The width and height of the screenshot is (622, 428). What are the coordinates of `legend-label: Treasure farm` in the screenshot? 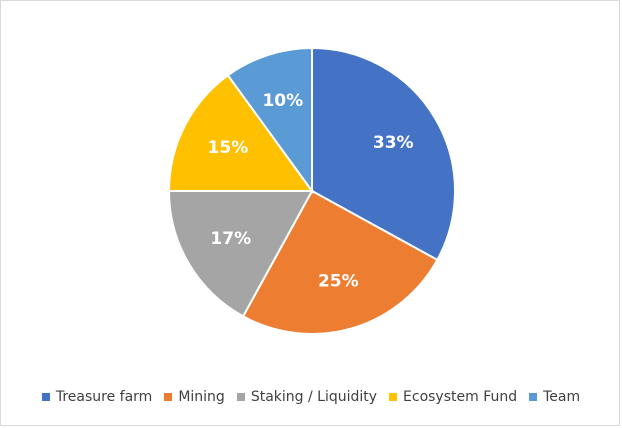 It's located at (104, 397).